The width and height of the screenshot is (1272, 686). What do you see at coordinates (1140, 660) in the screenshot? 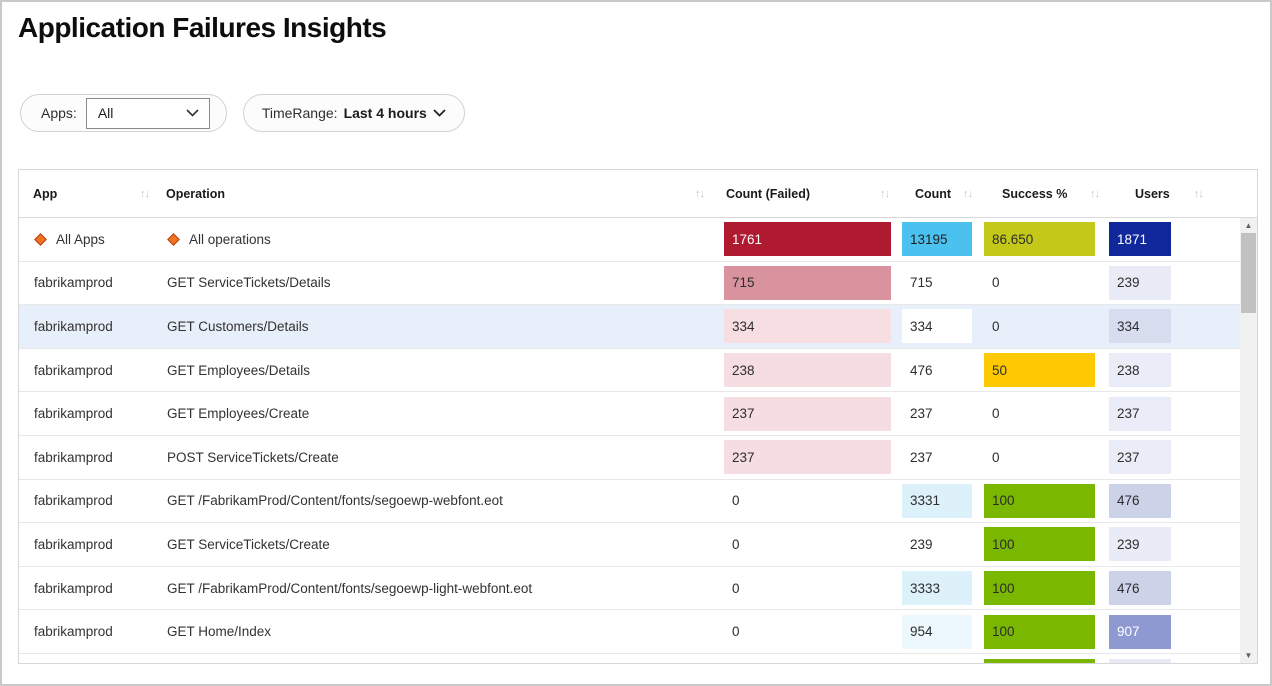
I see `users-cell` at bounding box center [1140, 660].